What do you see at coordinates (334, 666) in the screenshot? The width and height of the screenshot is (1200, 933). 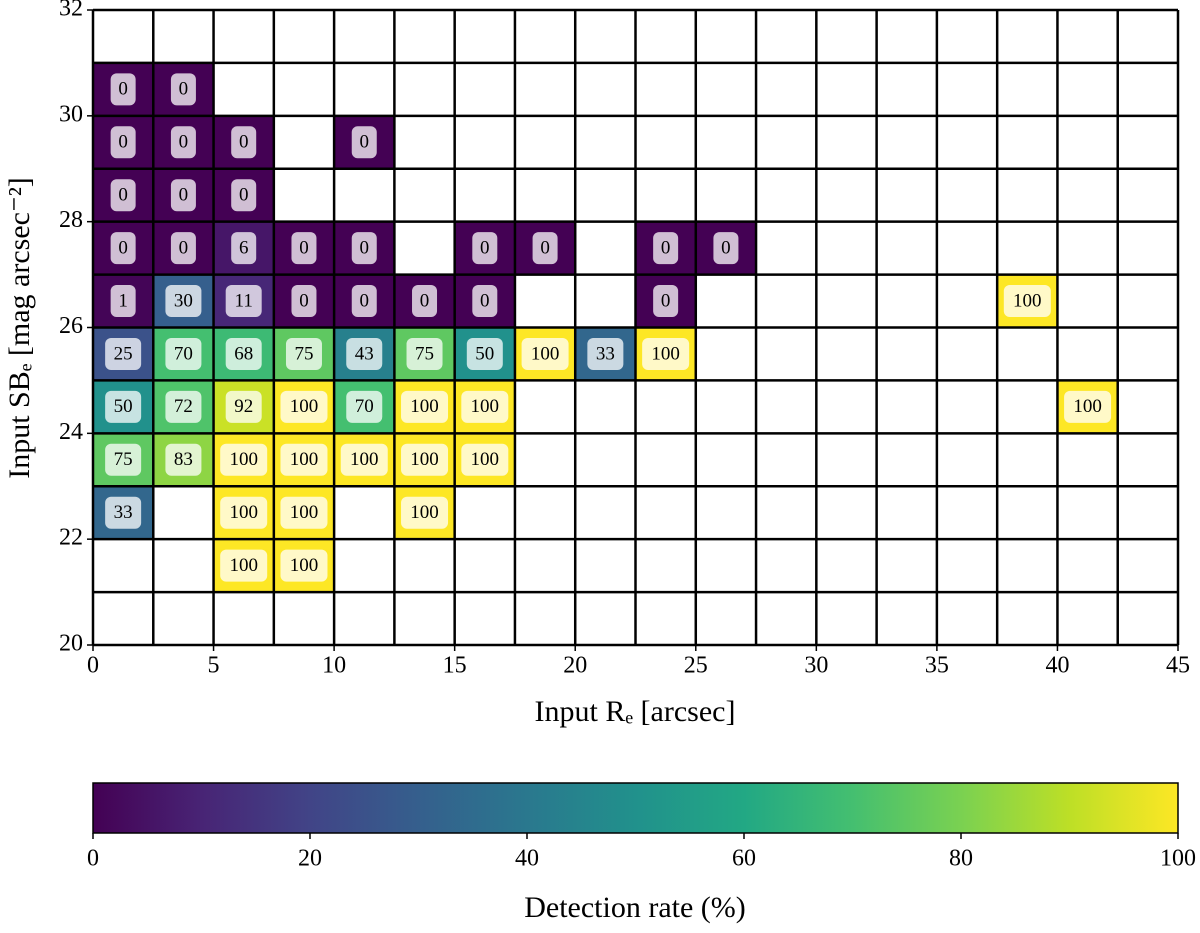 I see `x-tick-label: 10` at bounding box center [334, 666].